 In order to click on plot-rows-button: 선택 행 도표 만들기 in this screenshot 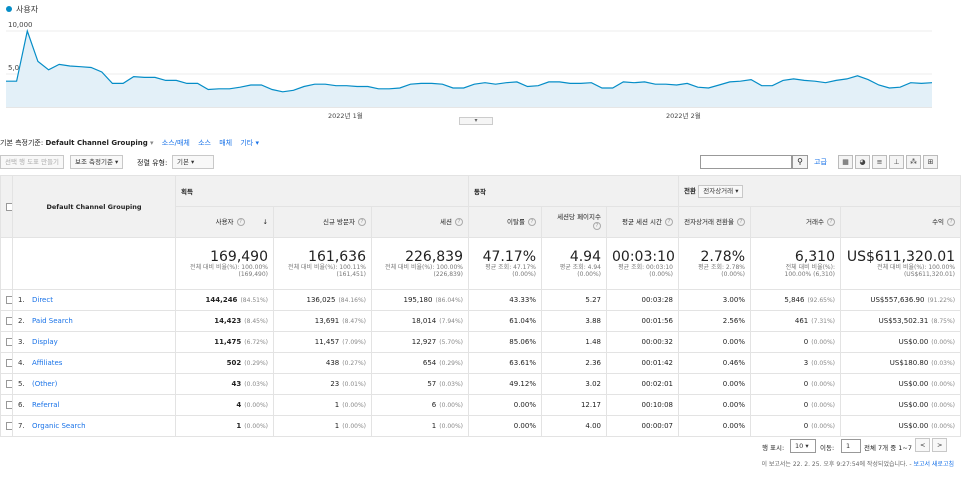, I will do `click(32, 162)`.